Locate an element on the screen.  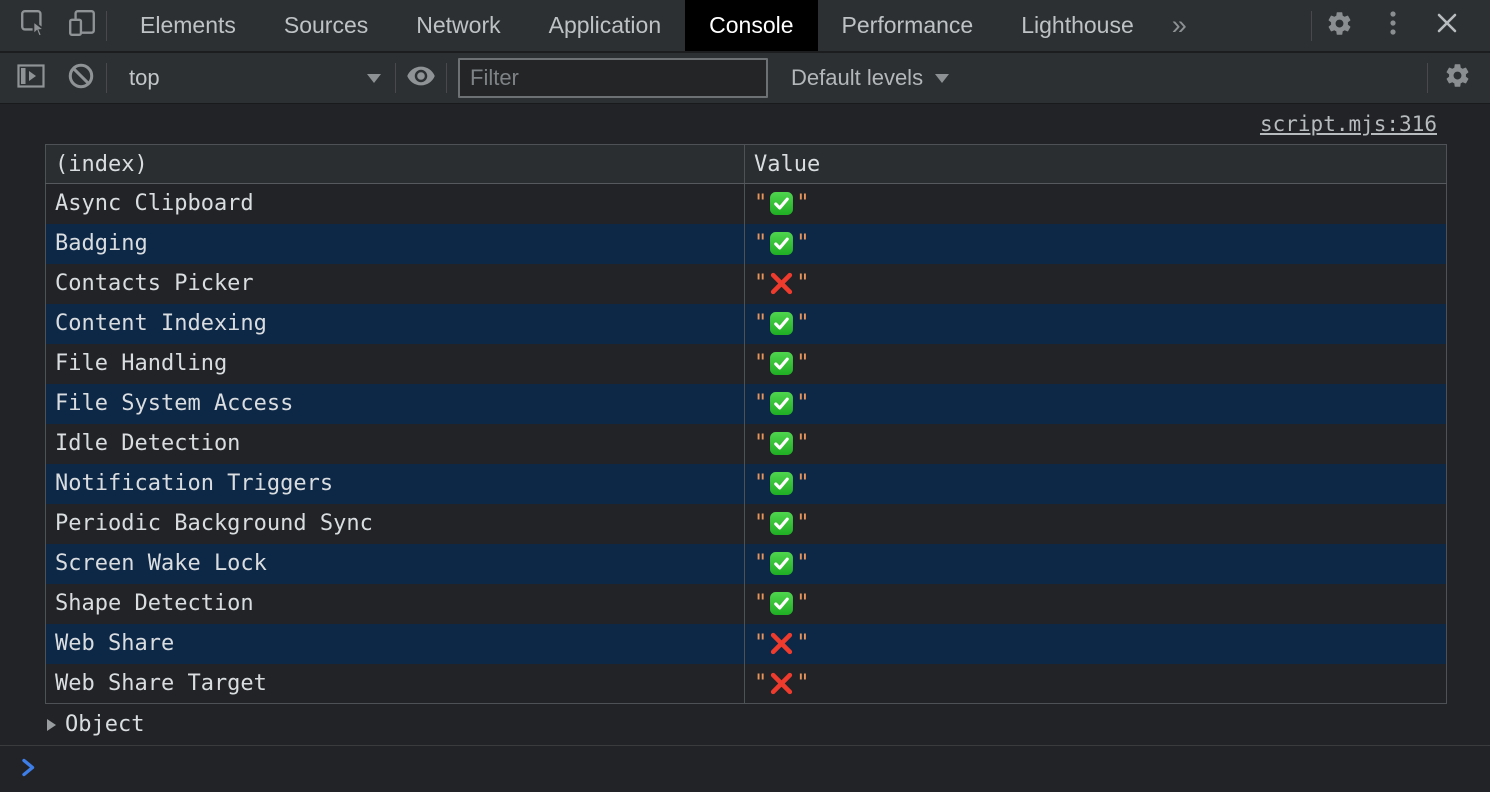
eye-icon is located at coordinates (421, 78).